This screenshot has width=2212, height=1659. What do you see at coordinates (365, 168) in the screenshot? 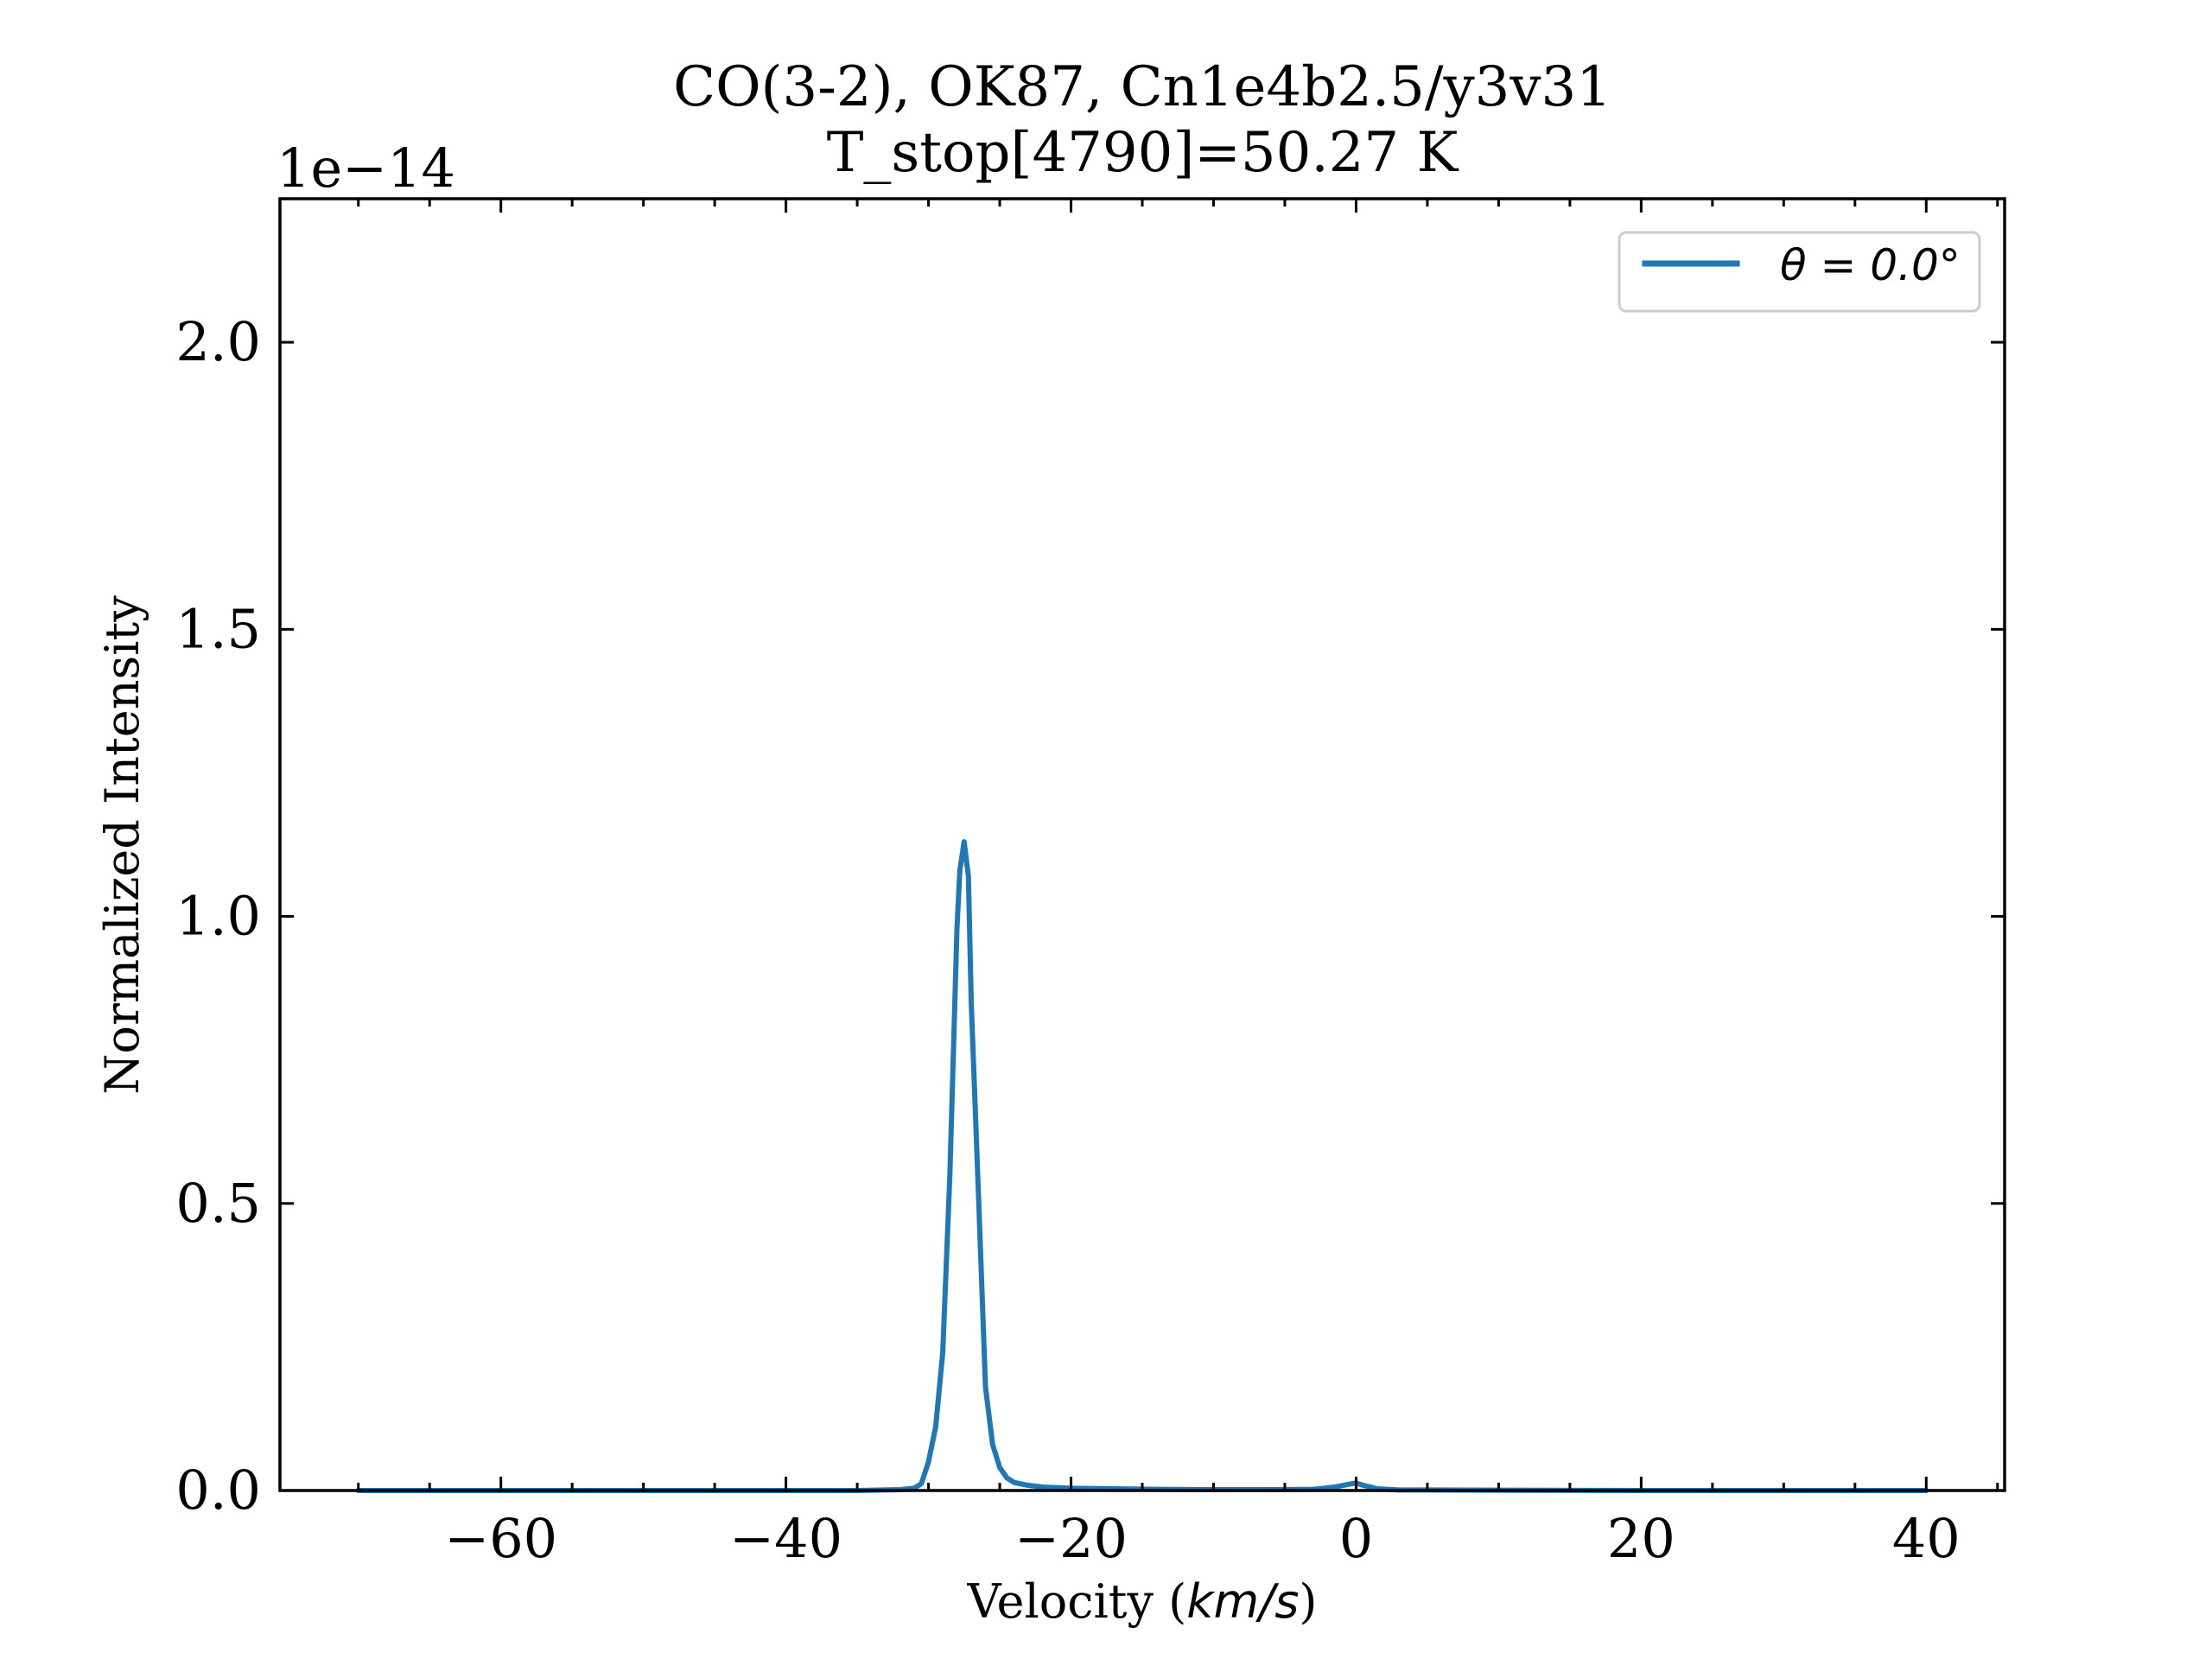
I see `y-offset-label: 1e−14` at bounding box center [365, 168].